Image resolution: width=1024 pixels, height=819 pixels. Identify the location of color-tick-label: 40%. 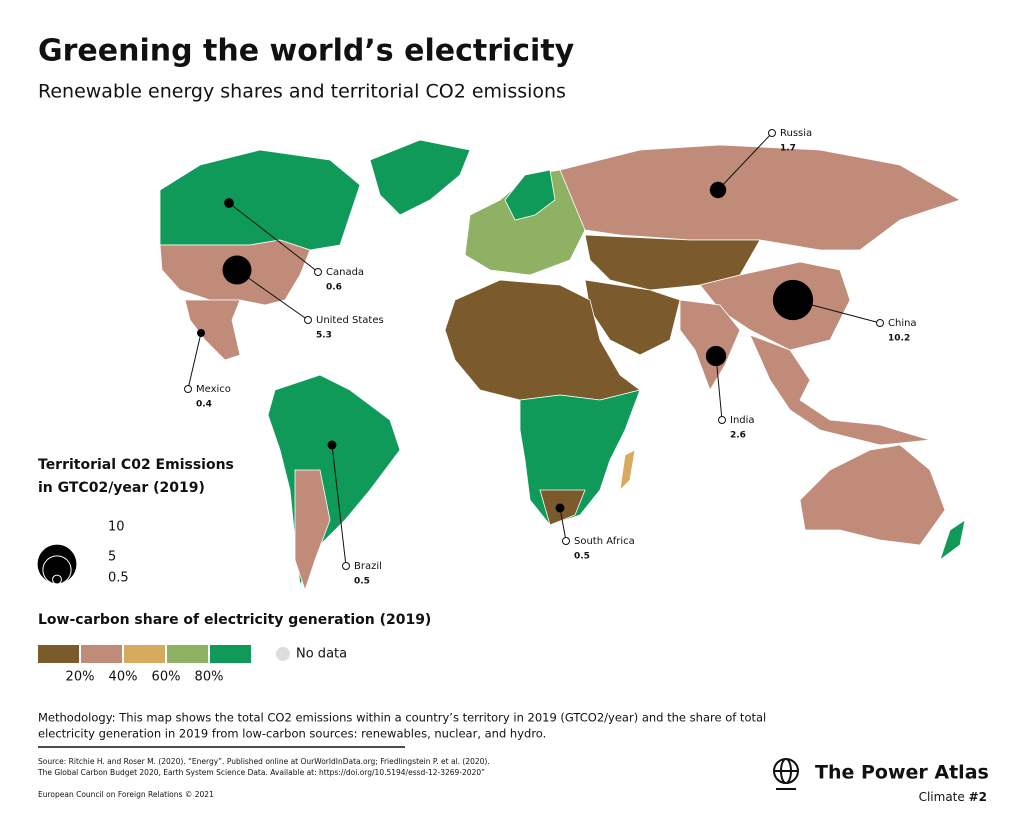
(123, 677).